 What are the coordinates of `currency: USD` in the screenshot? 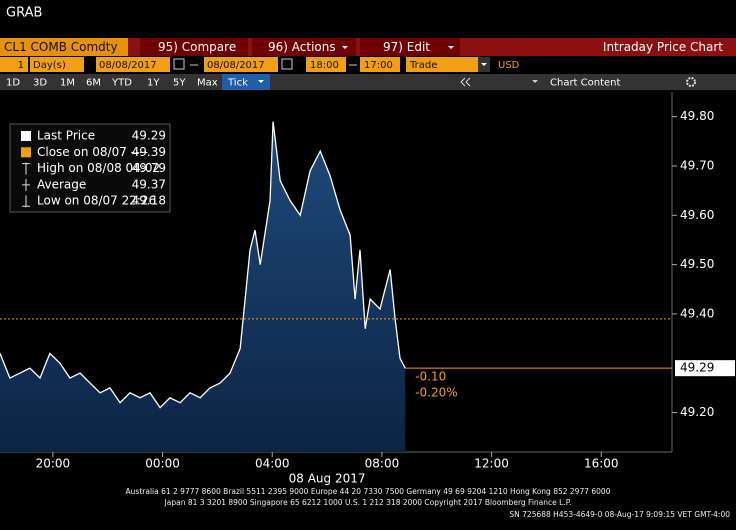 It's located at (509, 65).